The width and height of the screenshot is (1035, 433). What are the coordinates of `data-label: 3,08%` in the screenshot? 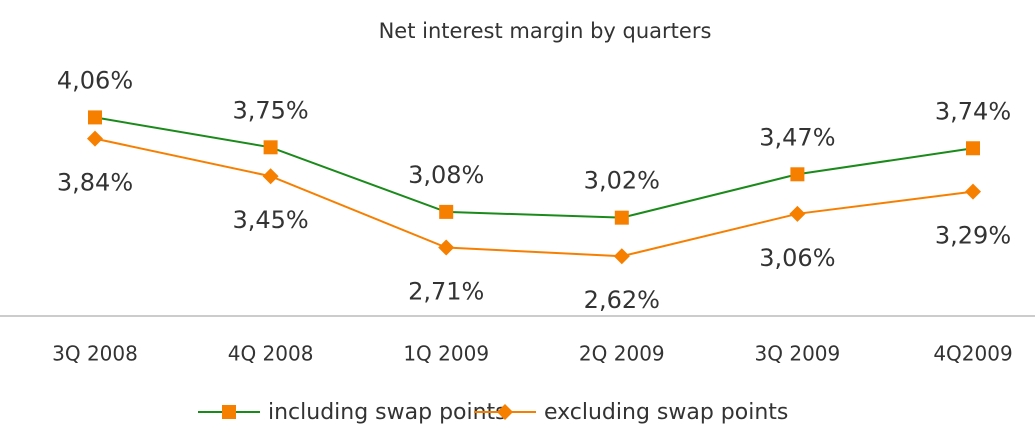 It's located at (446, 175).